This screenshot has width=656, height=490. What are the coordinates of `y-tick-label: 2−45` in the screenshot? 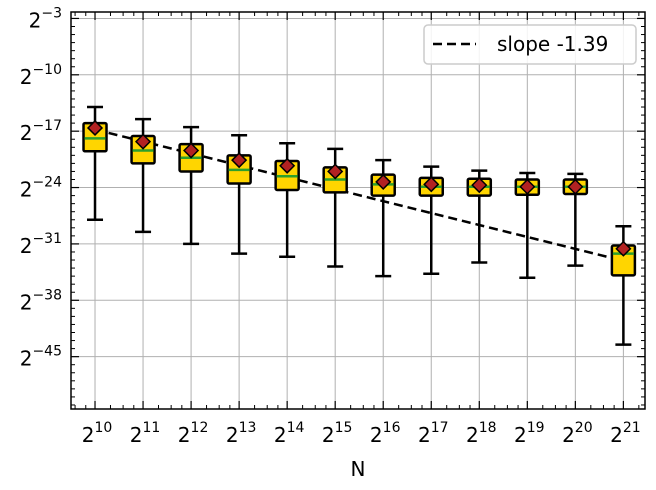 It's located at (41, 357).